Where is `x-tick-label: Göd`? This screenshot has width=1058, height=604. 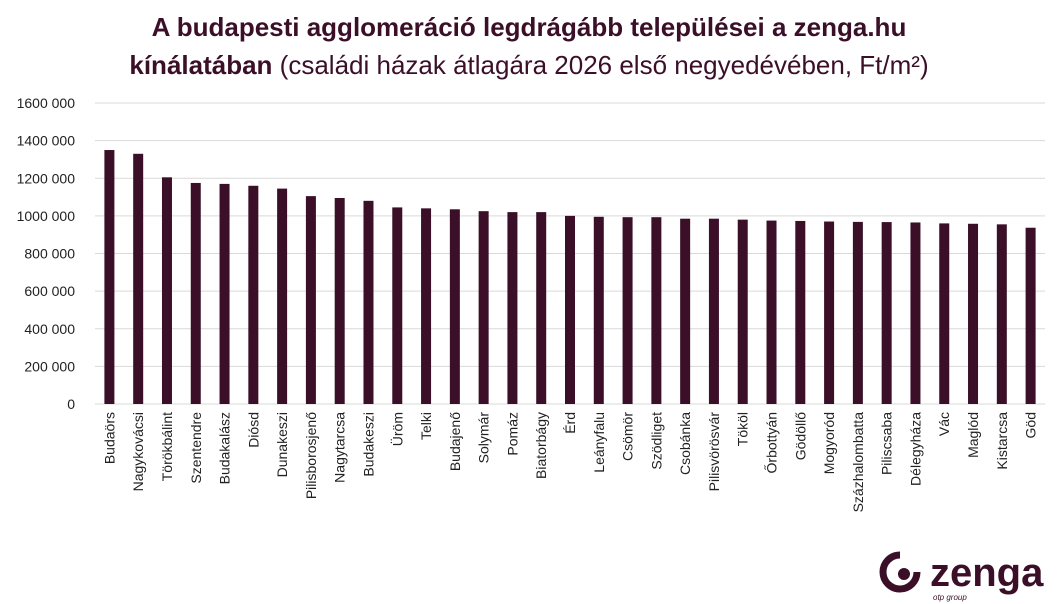 x-tick-label: Göd is located at coordinates (1031, 425).